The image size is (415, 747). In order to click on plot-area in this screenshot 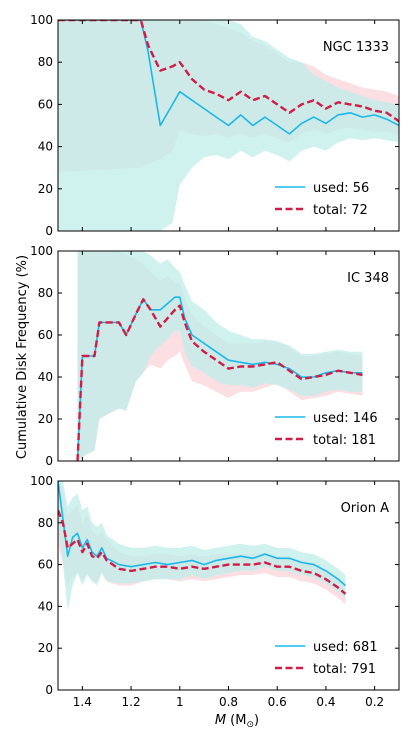, I will do `click(202, 546)`.